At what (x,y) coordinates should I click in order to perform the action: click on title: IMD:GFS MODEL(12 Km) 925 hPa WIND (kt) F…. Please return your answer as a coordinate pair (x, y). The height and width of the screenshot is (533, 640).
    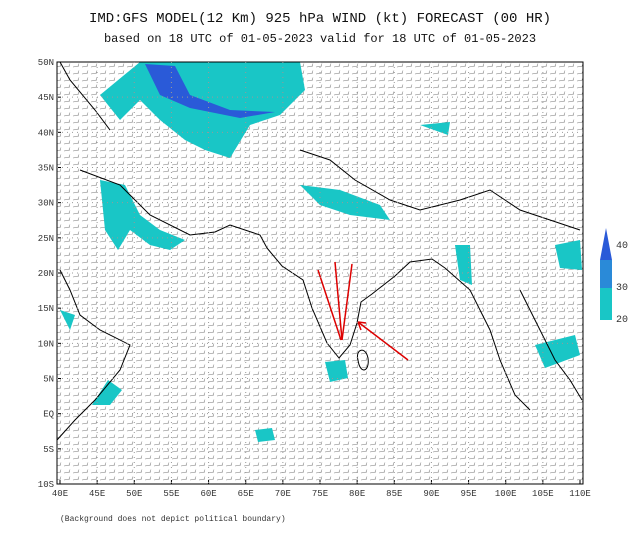
    Looking at the image, I should click on (320, 19).